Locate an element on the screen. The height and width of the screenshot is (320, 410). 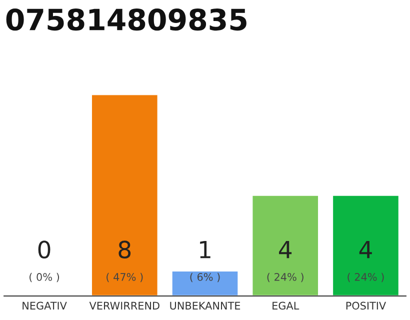
x-tick-label: EGAL is located at coordinates (286, 306).